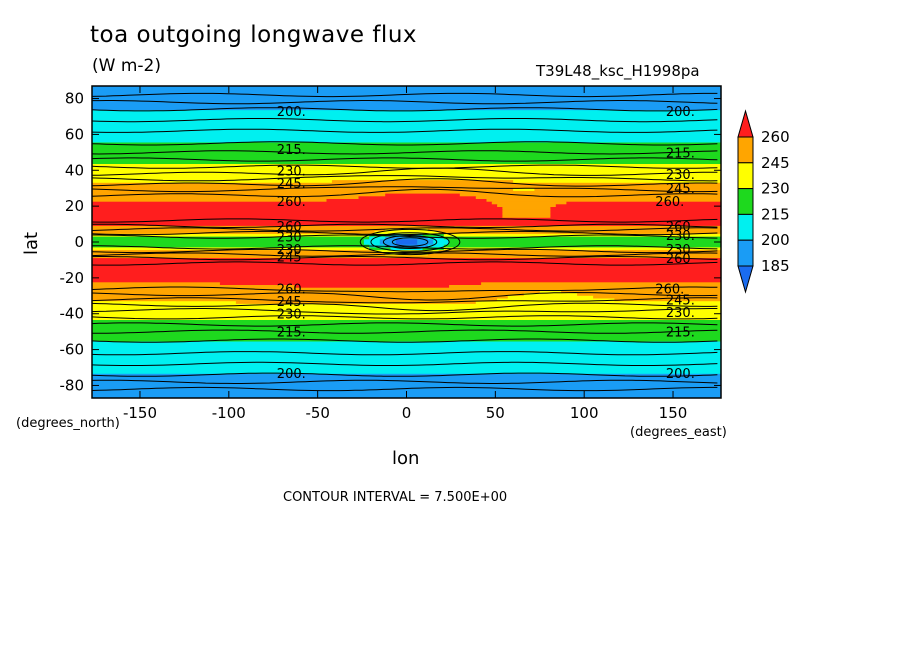 The width and height of the screenshot is (904, 654). Describe the element at coordinates (317, 413) in the screenshot. I see `x-tick-label: -50` at that location.